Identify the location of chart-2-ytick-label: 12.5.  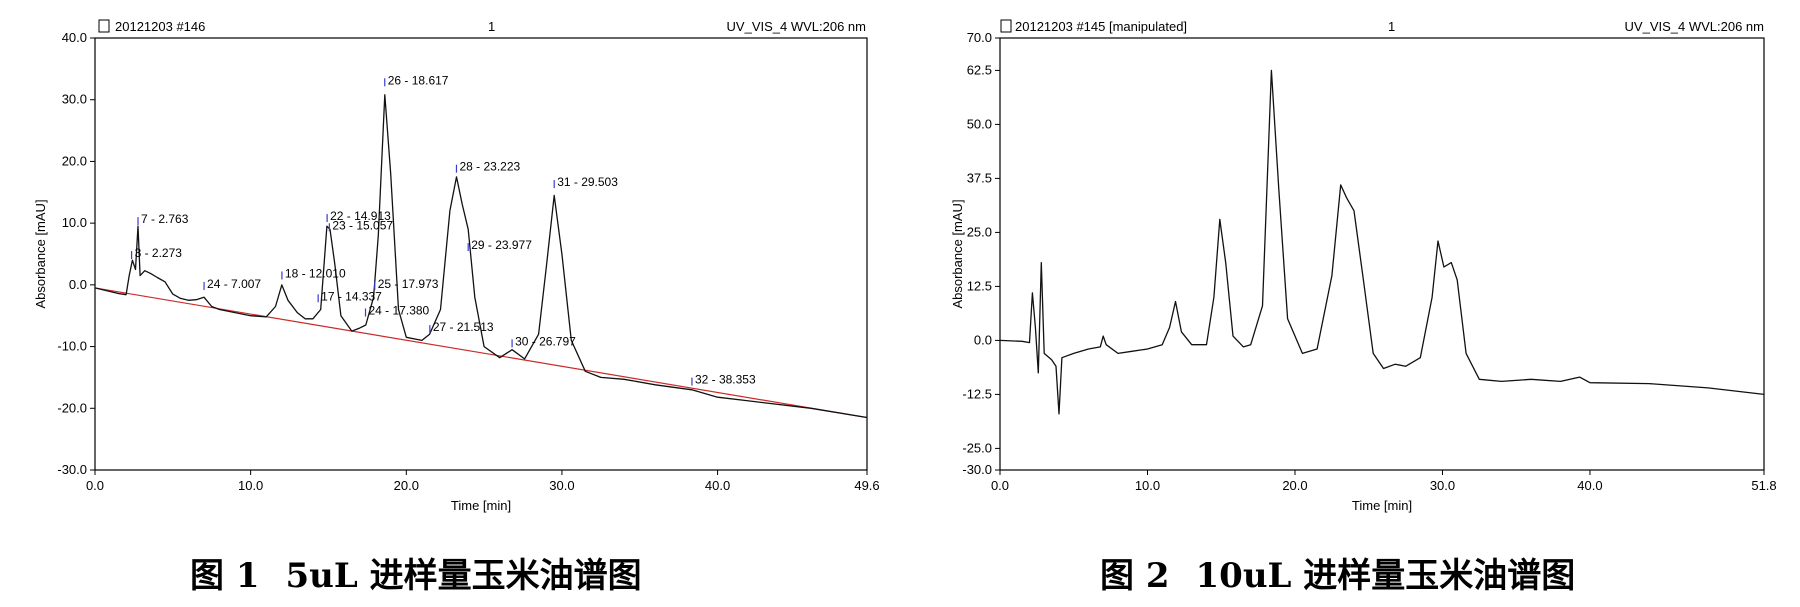
(979, 285).